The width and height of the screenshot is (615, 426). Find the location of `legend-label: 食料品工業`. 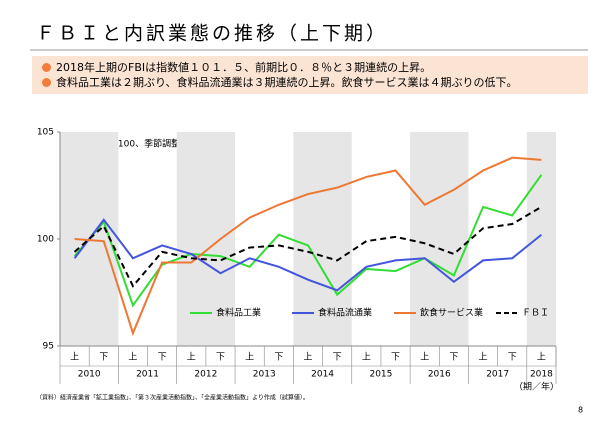

legend-label: 食料品工業 is located at coordinates (238, 313).